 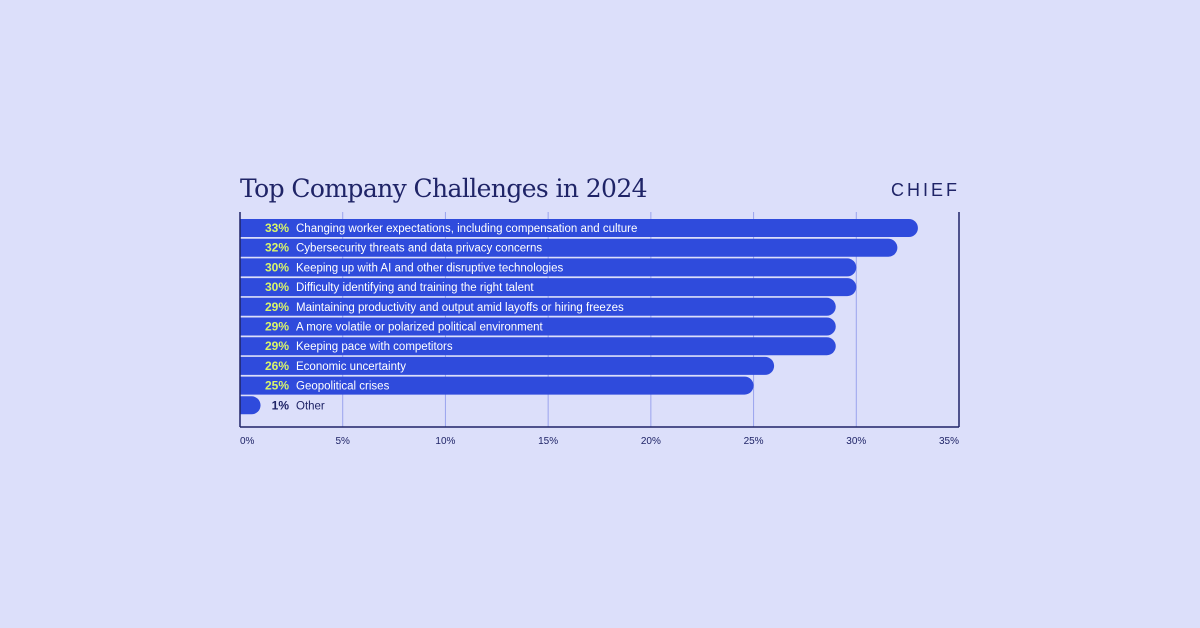 I want to click on category-label: Keeping pace with competitors, so click(x=374, y=347).